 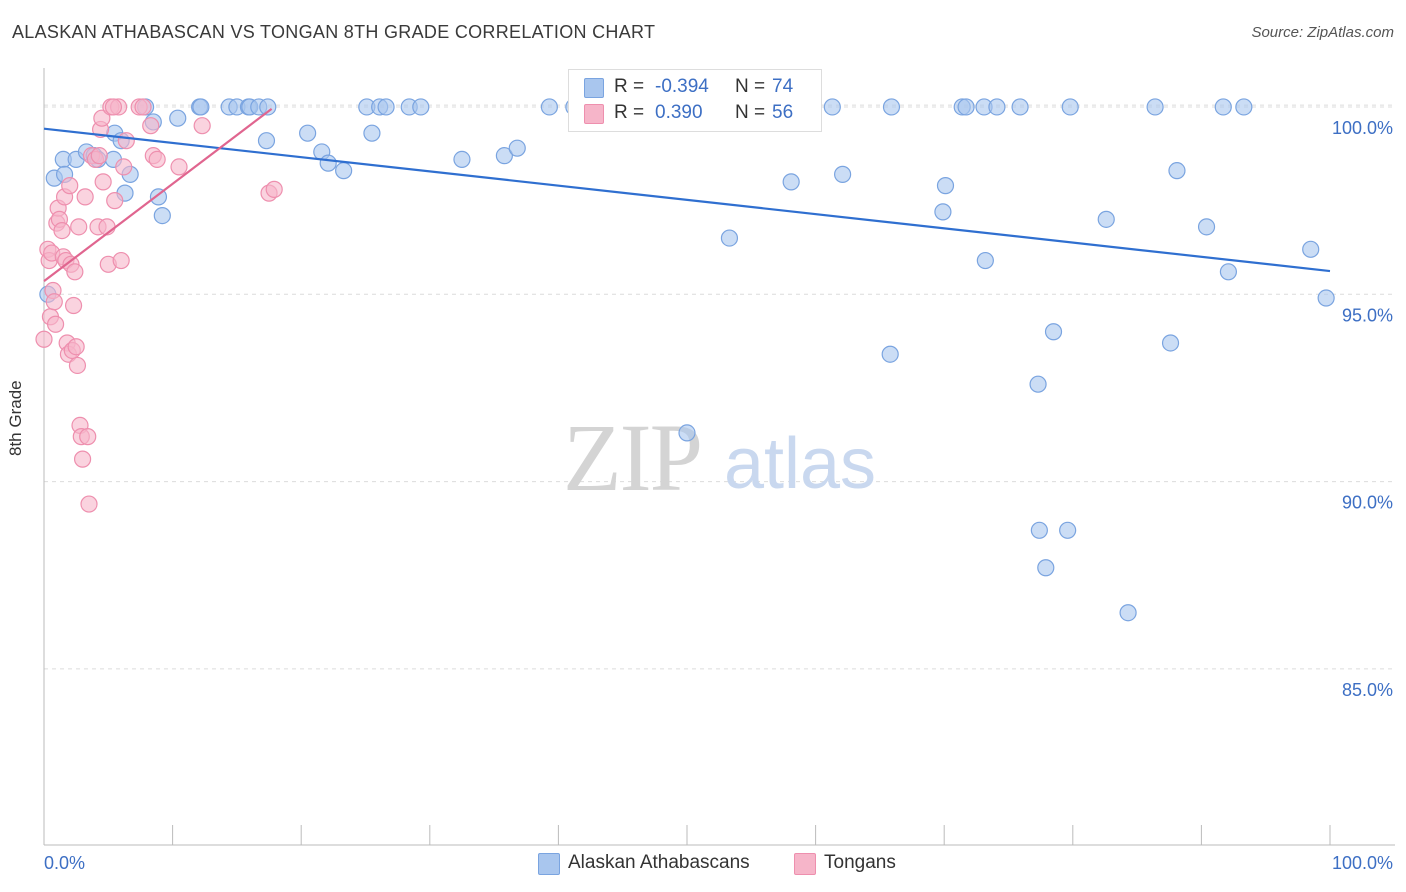 I want to click on y-tick-label: 95.0%, so click(x=1367, y=315).